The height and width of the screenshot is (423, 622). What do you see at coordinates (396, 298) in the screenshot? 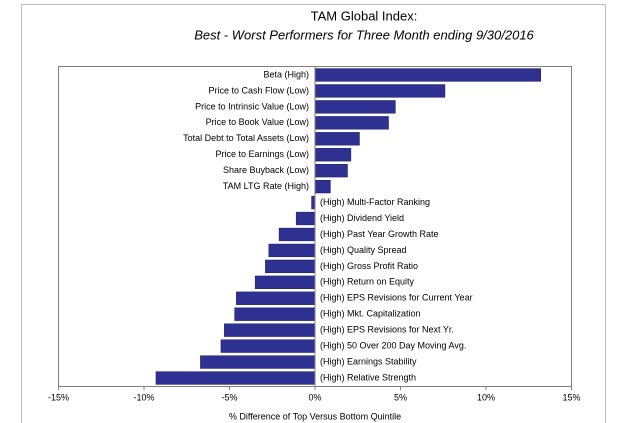
I see `category-label: (High) EPS Revisions for Current Year` at bounding box center [396, 298].